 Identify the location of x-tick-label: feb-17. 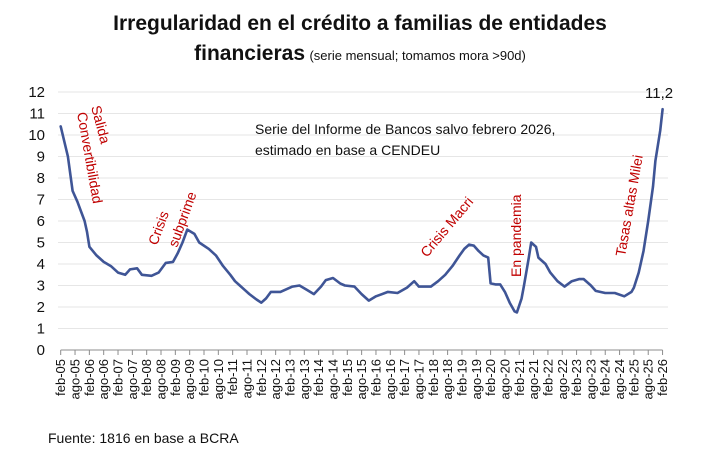
(404, 377).